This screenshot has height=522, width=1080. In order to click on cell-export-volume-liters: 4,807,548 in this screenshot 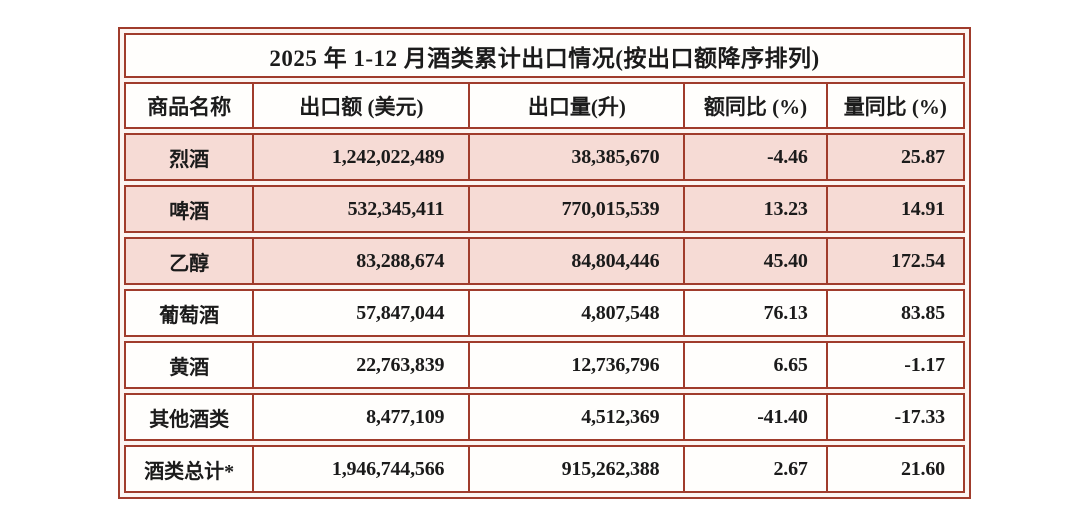, I will do `click(576, 313)`.